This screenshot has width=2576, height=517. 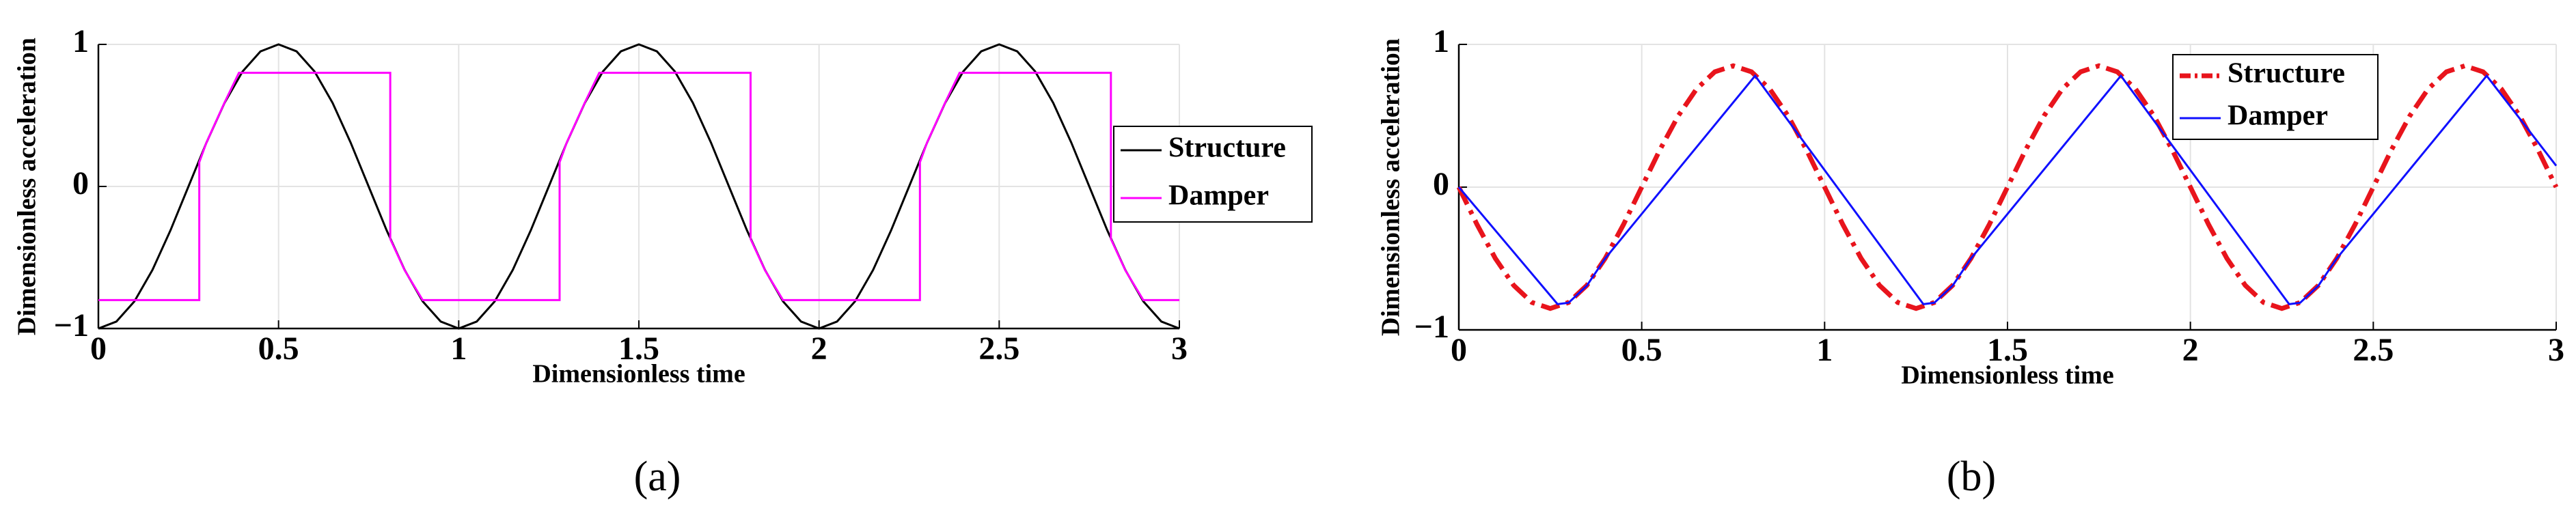 I want to click on caption: (b), so click(x=1972, y=476).